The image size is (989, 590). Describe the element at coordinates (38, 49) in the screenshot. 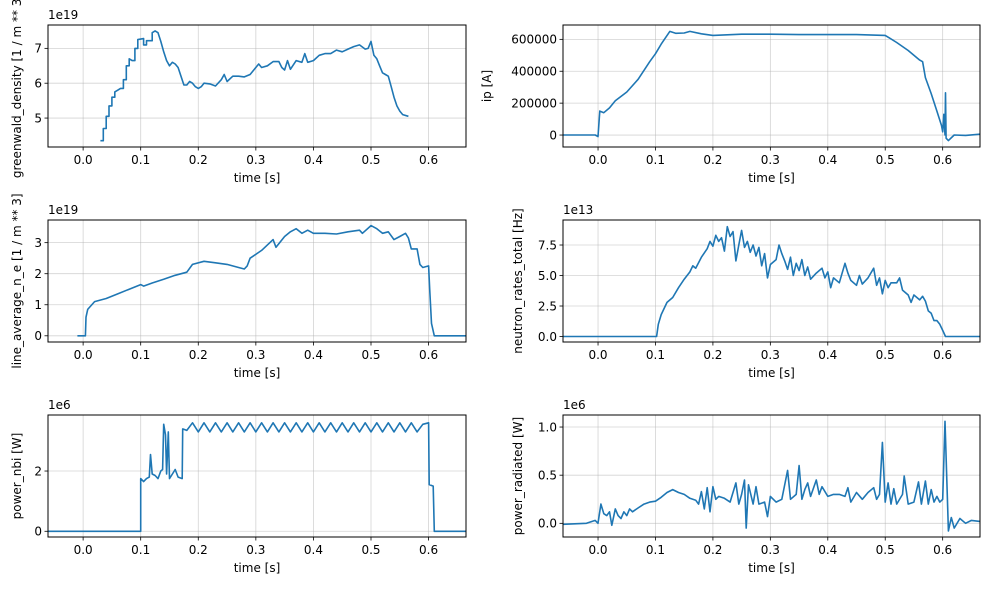

I see `y-tick-label: 7` at that location.